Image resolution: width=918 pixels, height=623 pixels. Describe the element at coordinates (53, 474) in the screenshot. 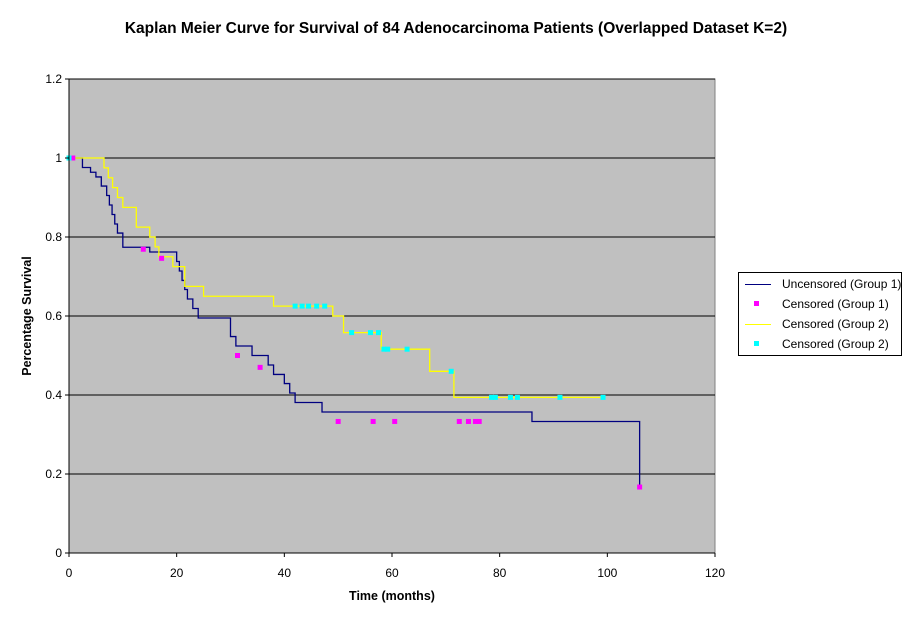

I see `y-tick-label: 0.2` at that location.